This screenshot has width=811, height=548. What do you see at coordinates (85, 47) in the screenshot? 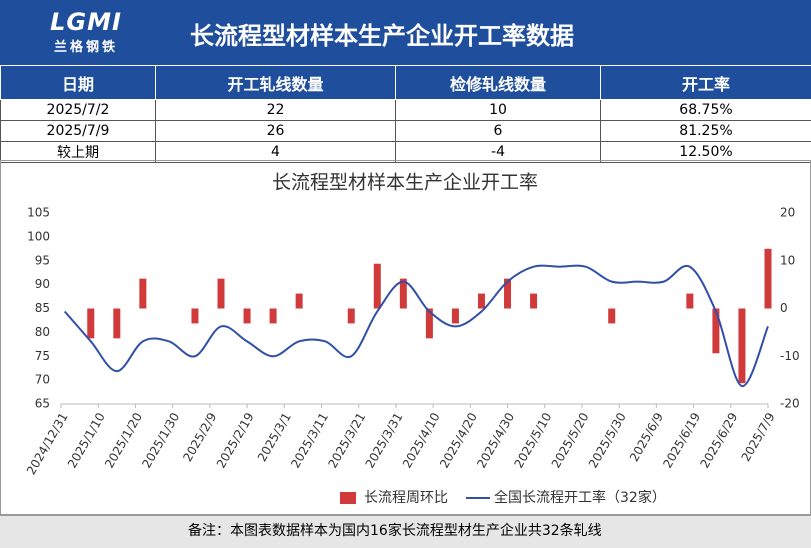
I see `logo-sub: 兰格钢铁` at bounding box center [85, 47].